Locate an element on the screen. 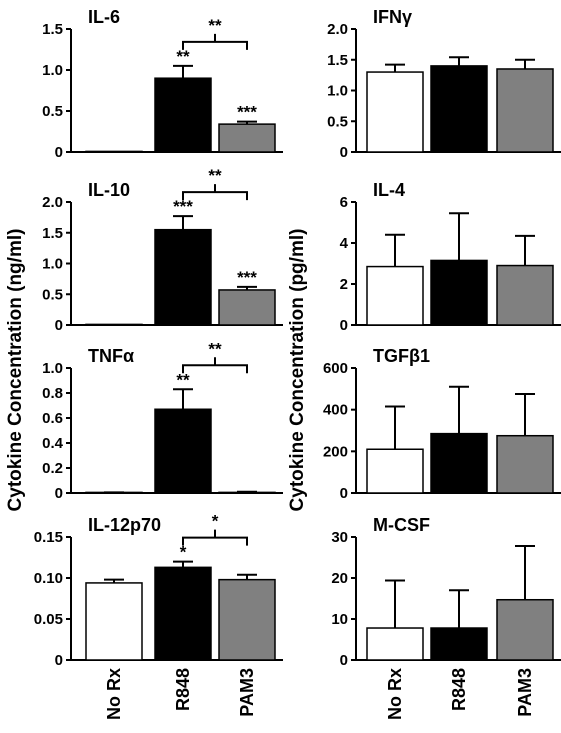 This screenshot has height=733, width=561. left-y-axis-label: Cytokine Concentration (ng/ml) is located at coordinates (15, 370).